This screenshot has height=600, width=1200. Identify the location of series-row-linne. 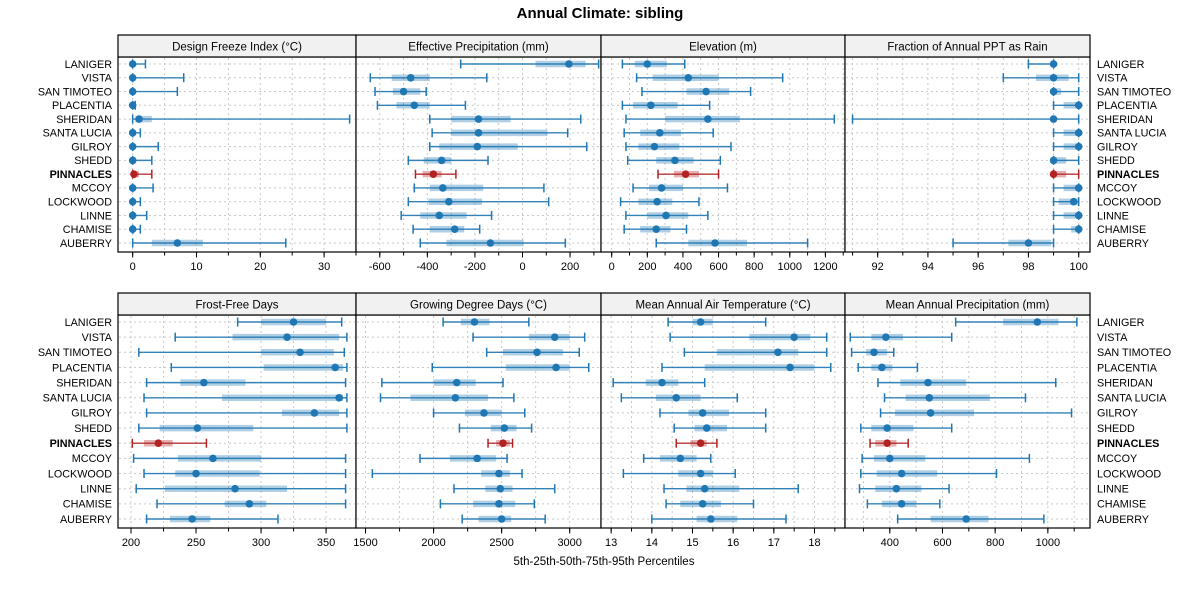
(904, 489).